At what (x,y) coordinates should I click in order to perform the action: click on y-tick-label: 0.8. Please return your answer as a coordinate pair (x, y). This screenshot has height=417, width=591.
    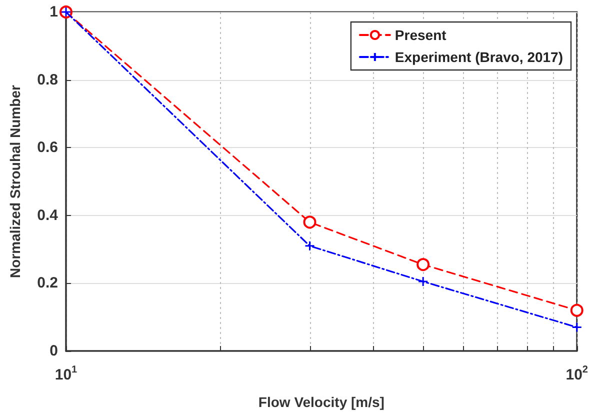
    Looking at the image, I should click on (47, 79).